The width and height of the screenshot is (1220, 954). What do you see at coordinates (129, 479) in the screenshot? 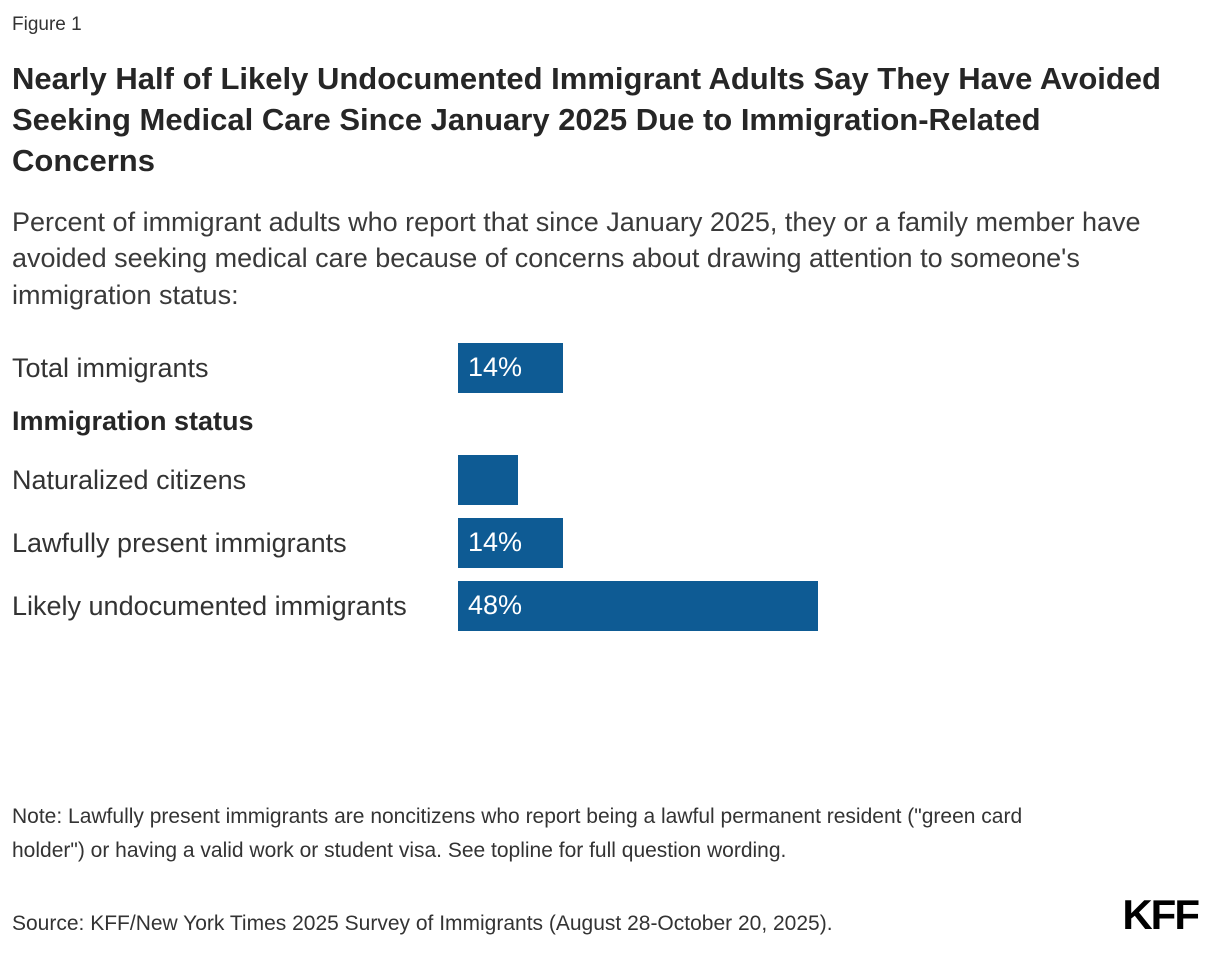
I see `row-label: Naturalized citizens` at bounding box center [129, 479].